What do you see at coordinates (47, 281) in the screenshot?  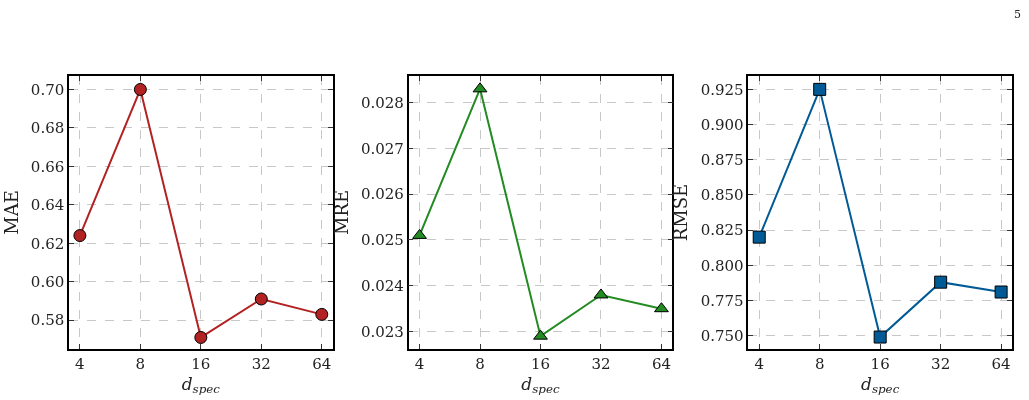 I see `y-tick-label: 0.60` at bounding box center [47, 281].